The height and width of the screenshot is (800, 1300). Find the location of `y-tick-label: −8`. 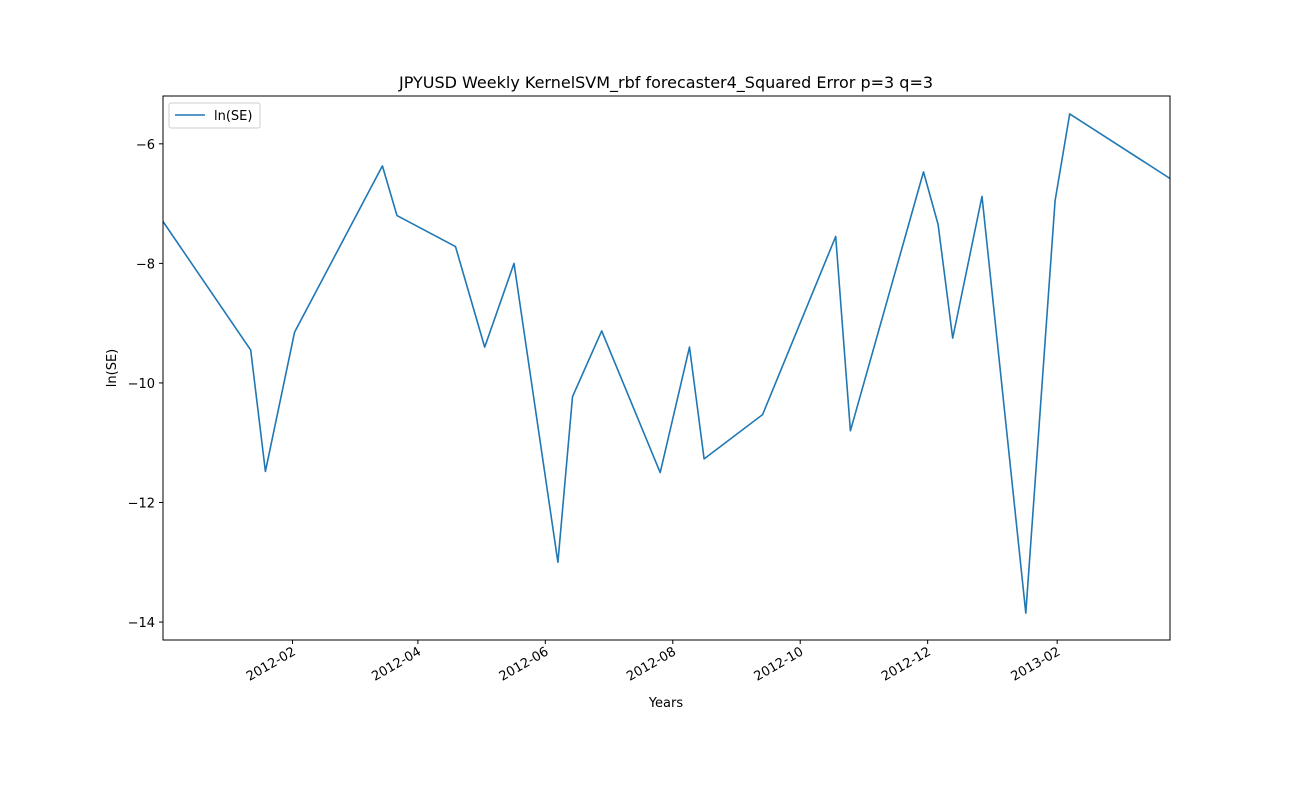

y-tick-label: −8 is located at coordinates (145, 264).